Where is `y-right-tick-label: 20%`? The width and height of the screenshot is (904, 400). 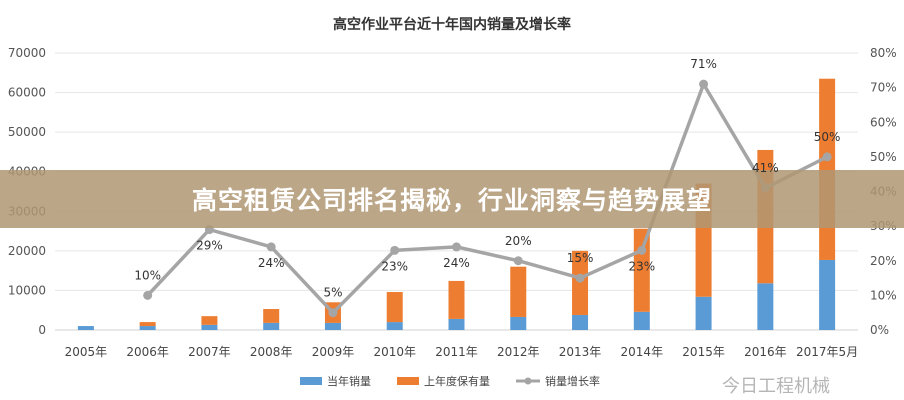
y-right-tick-label: 20% is located at coordinates (883, 261).